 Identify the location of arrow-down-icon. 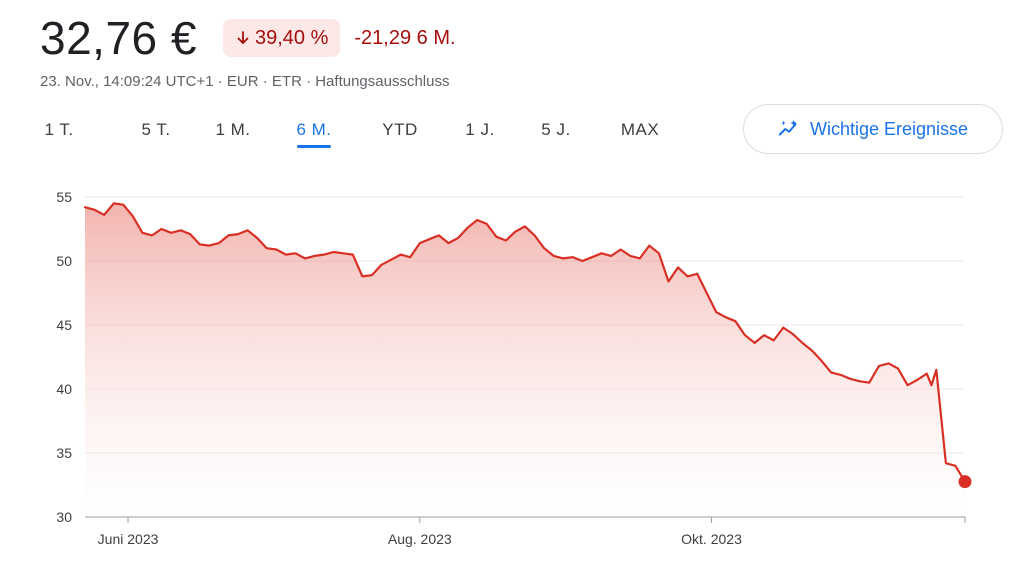
(243, 38).